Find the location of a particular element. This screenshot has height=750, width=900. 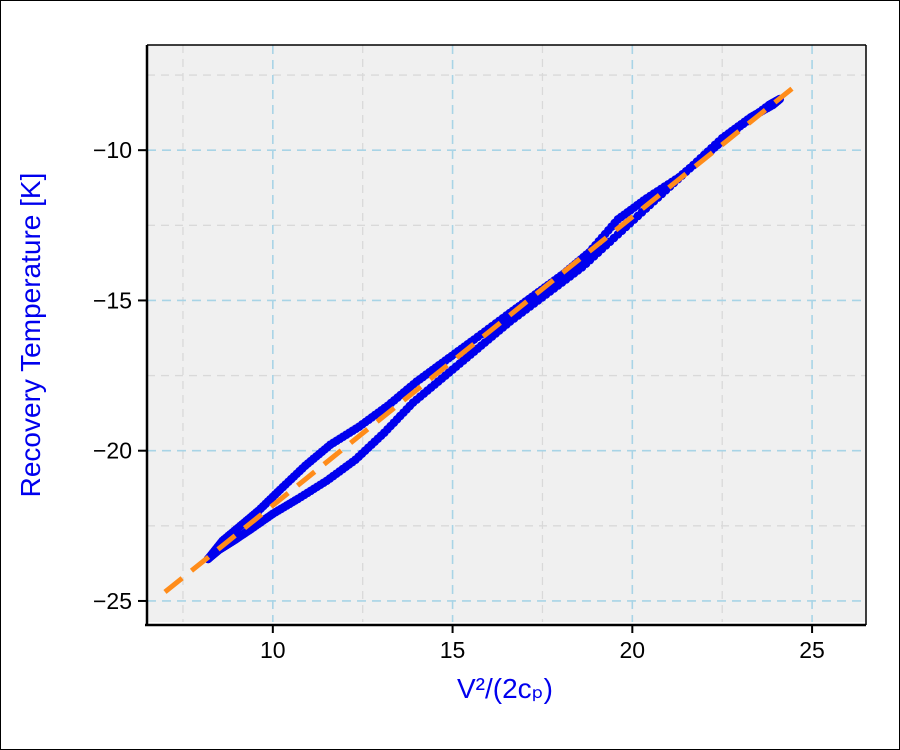

y-tick-label: −10 is located at coordinates (112, 150).